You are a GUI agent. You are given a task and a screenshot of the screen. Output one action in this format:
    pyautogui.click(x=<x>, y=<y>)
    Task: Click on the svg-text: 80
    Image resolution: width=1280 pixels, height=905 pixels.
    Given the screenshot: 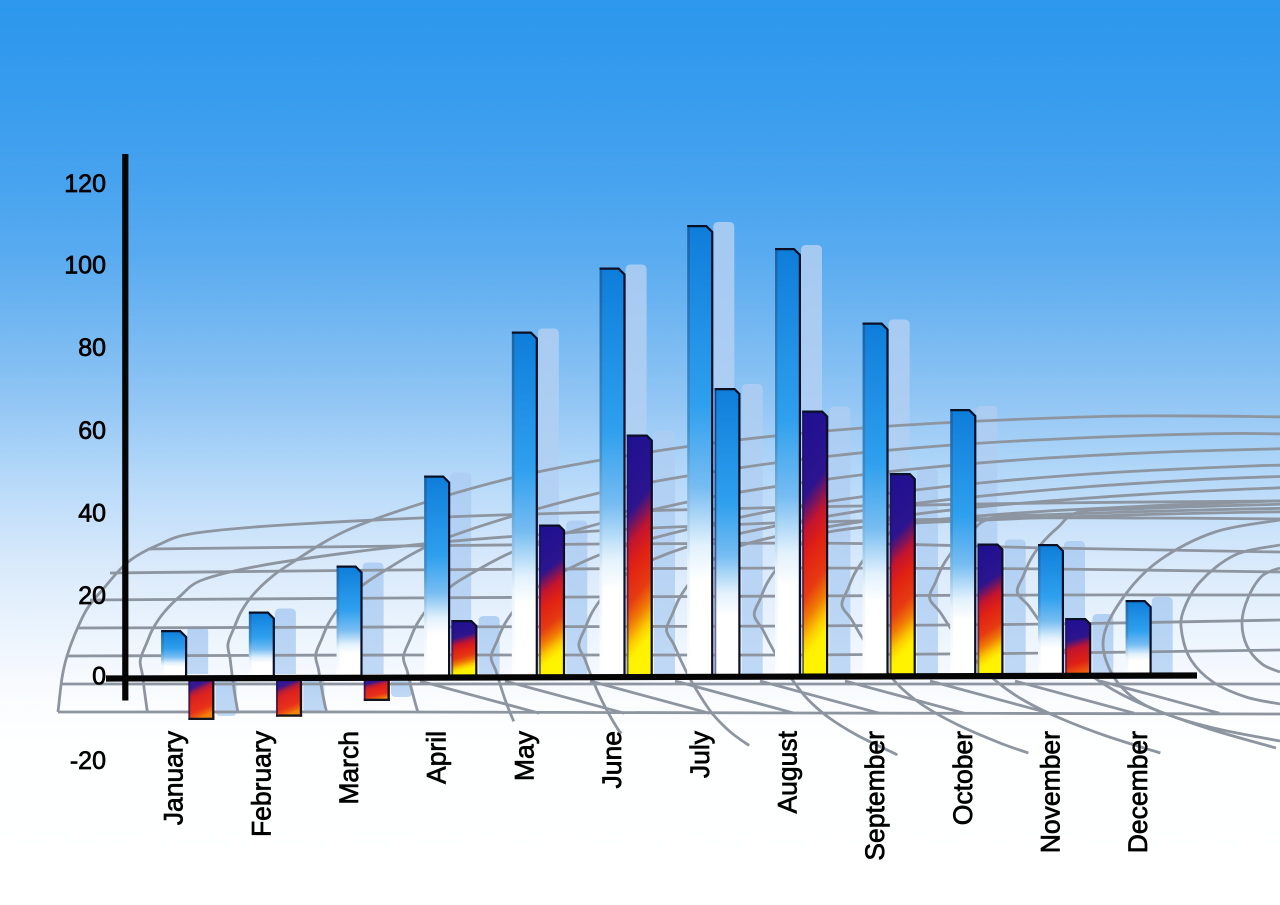 What is the action you would take?
    pyautogui.click(x=92, y=348)
    